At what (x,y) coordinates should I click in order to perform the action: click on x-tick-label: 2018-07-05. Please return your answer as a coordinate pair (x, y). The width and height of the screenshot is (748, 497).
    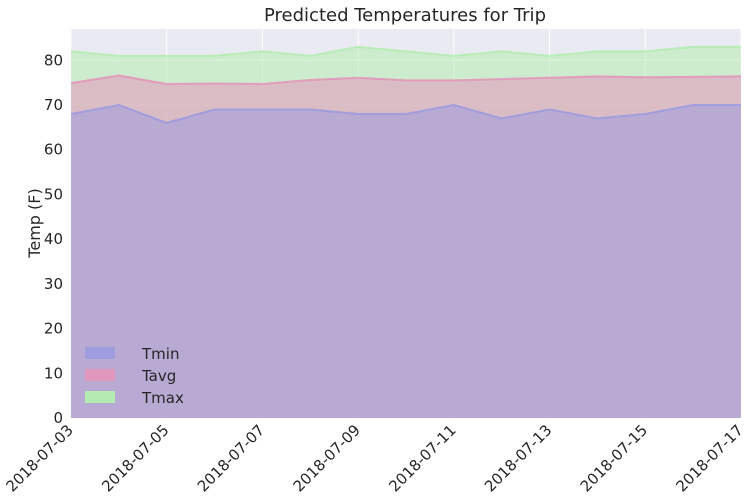
    Looking at the image, I should click on (135, 458).